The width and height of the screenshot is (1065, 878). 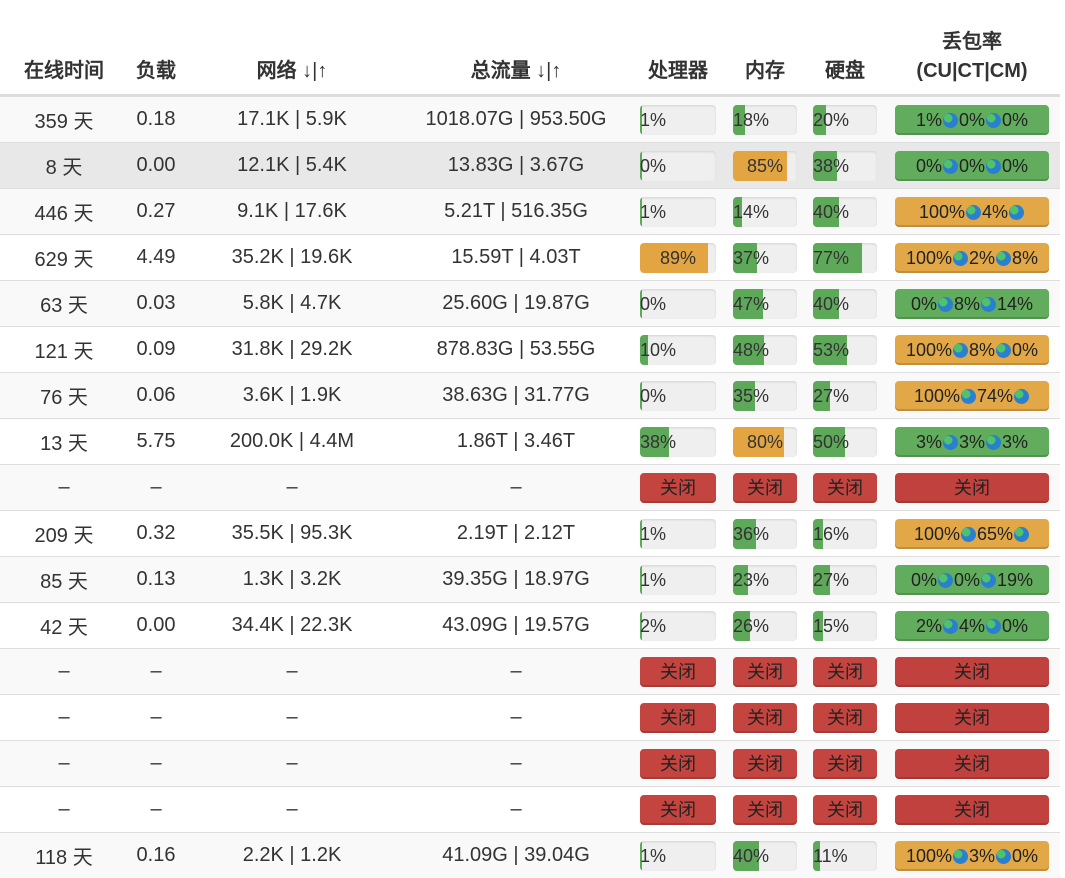 I want to click on load-cell: 0.32, so click(x=156, y=534).